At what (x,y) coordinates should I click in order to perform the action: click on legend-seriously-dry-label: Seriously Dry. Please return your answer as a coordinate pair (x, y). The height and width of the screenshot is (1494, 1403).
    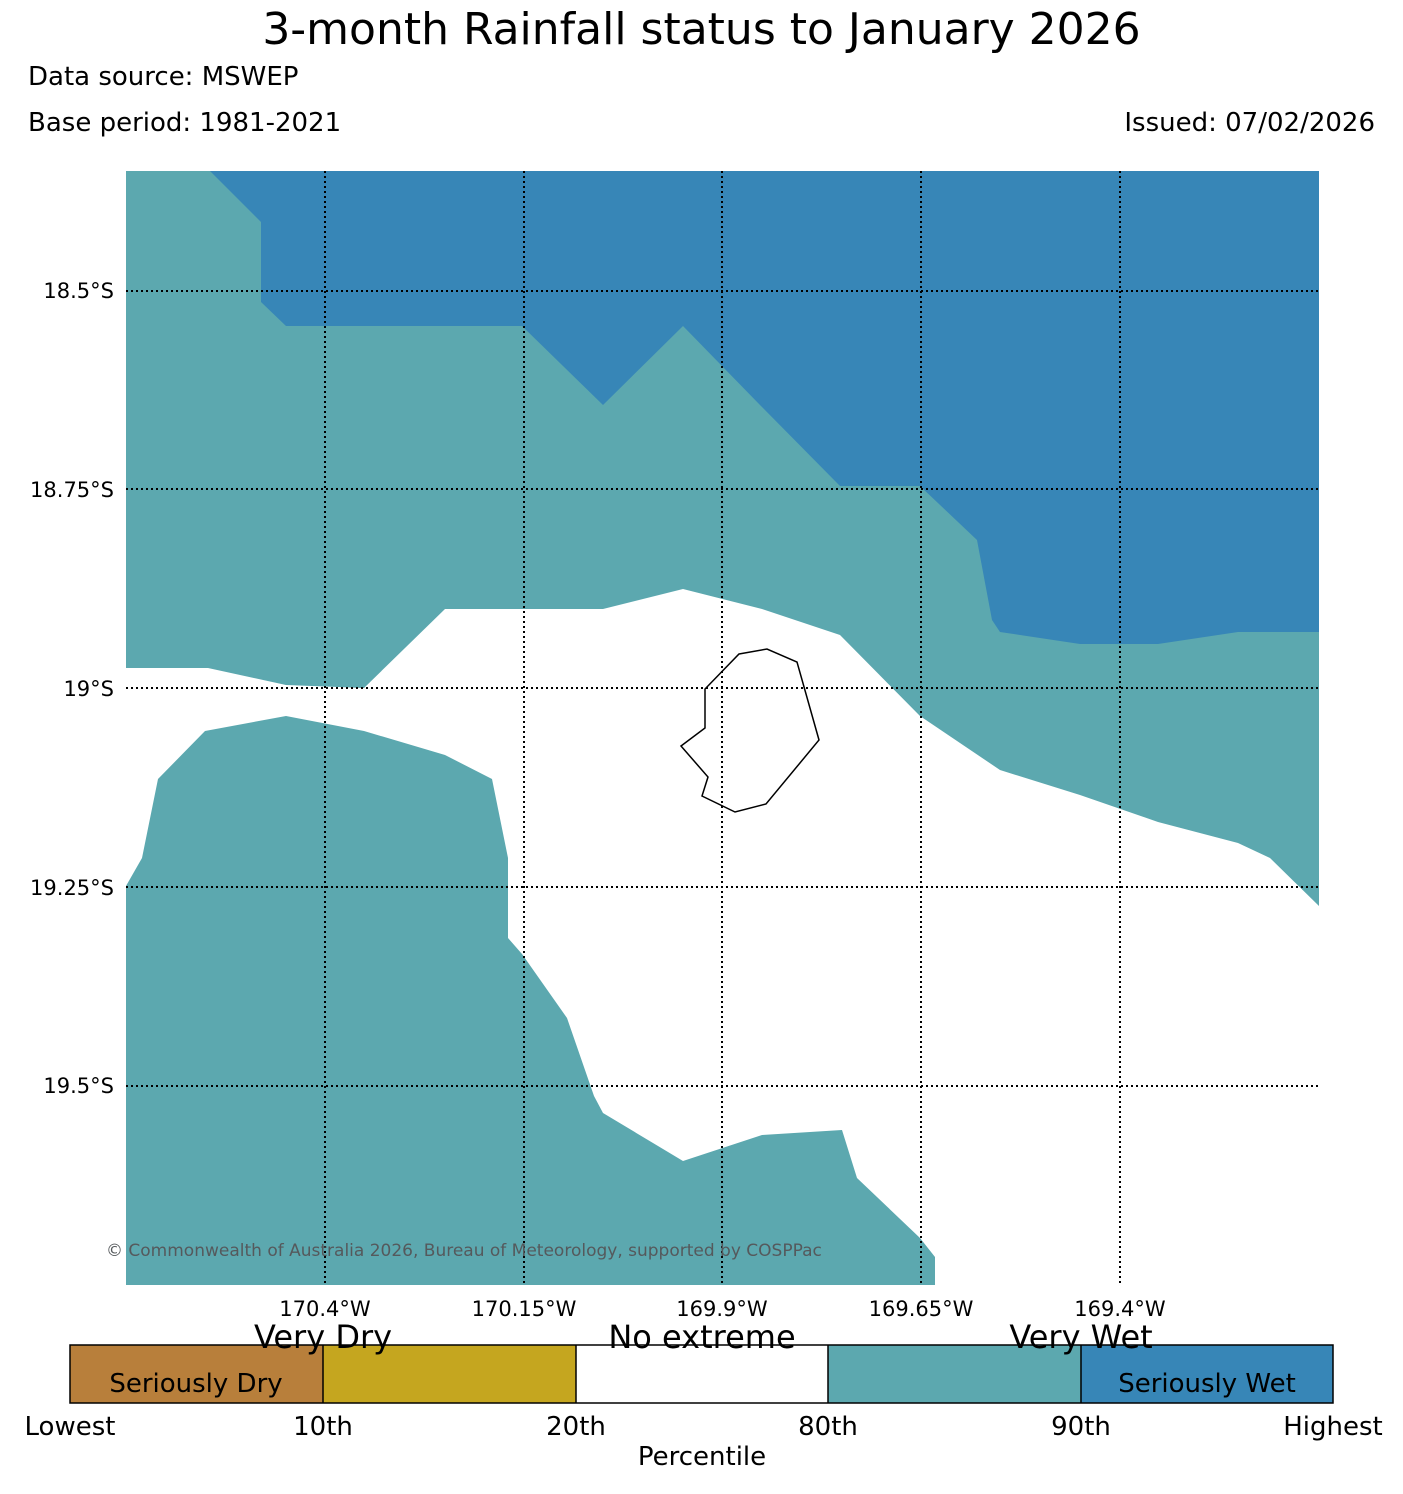
    Looking at the image, I should click on (195, 1384).